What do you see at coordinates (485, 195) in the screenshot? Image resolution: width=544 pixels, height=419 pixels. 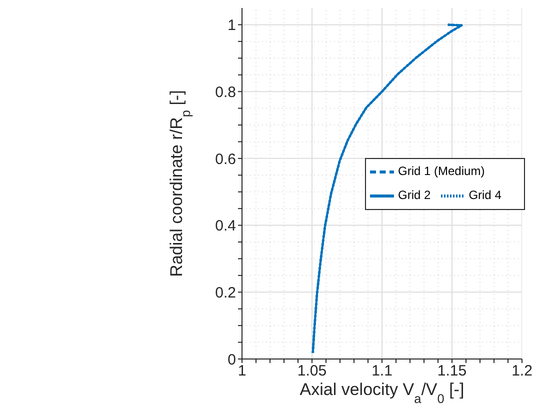 I see `legend-label: Grid 4` at bounding box center [485, 195].